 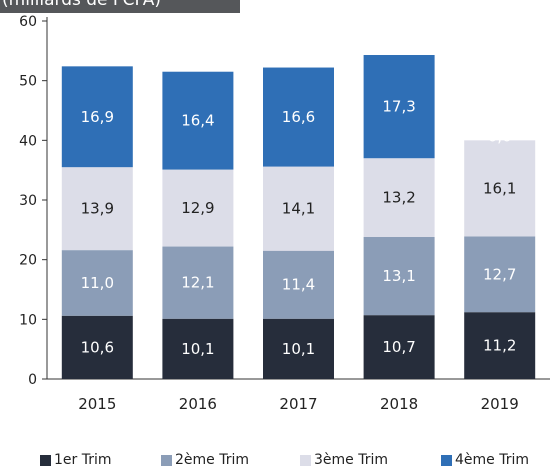 I want to click on bar-data-label: 0,0, so click(x=500, y=136).